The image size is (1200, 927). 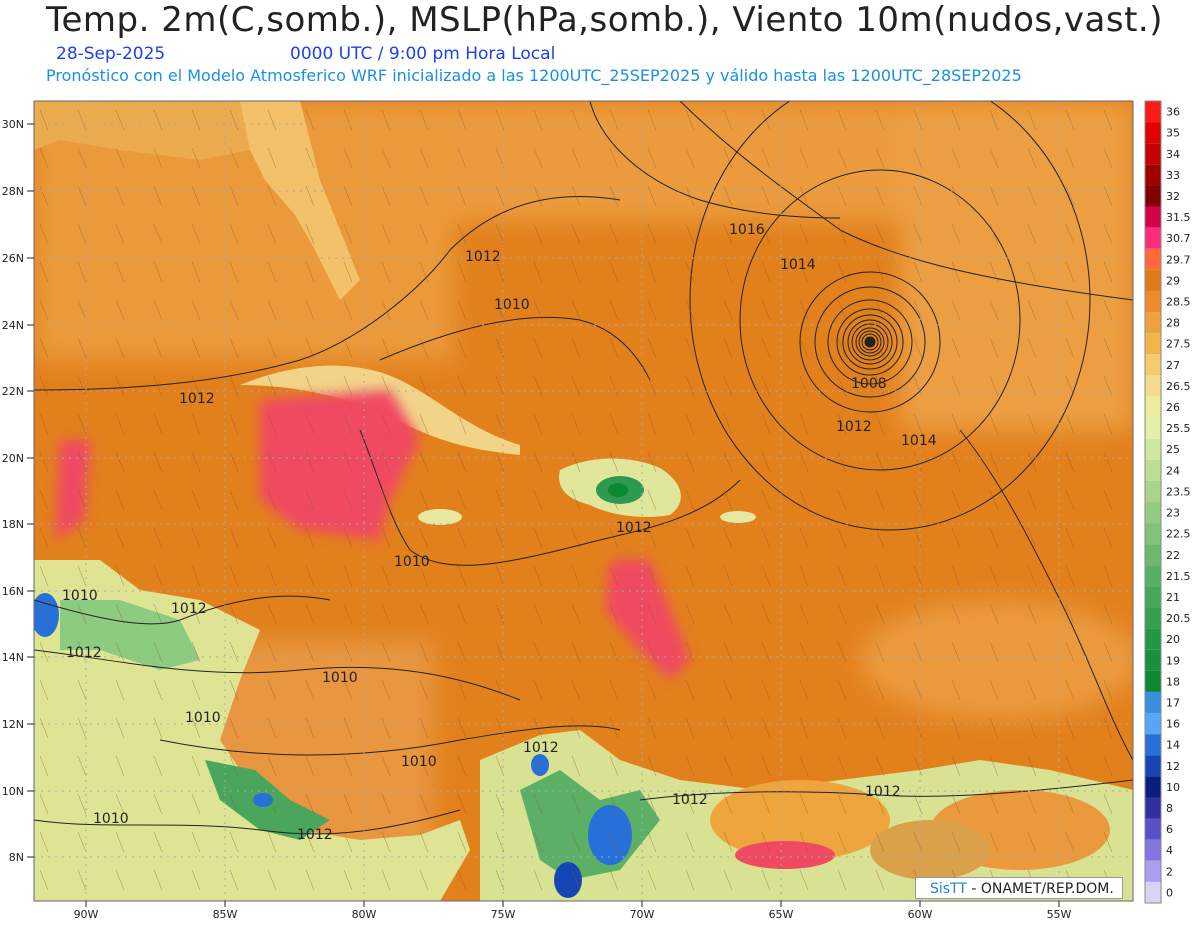 What do you see at coordinates (423, 54) in the screenshot?
I see `forecast-time: 0000 UTC / 9:00 pm Hora Local` at bounding box center [423, 54].